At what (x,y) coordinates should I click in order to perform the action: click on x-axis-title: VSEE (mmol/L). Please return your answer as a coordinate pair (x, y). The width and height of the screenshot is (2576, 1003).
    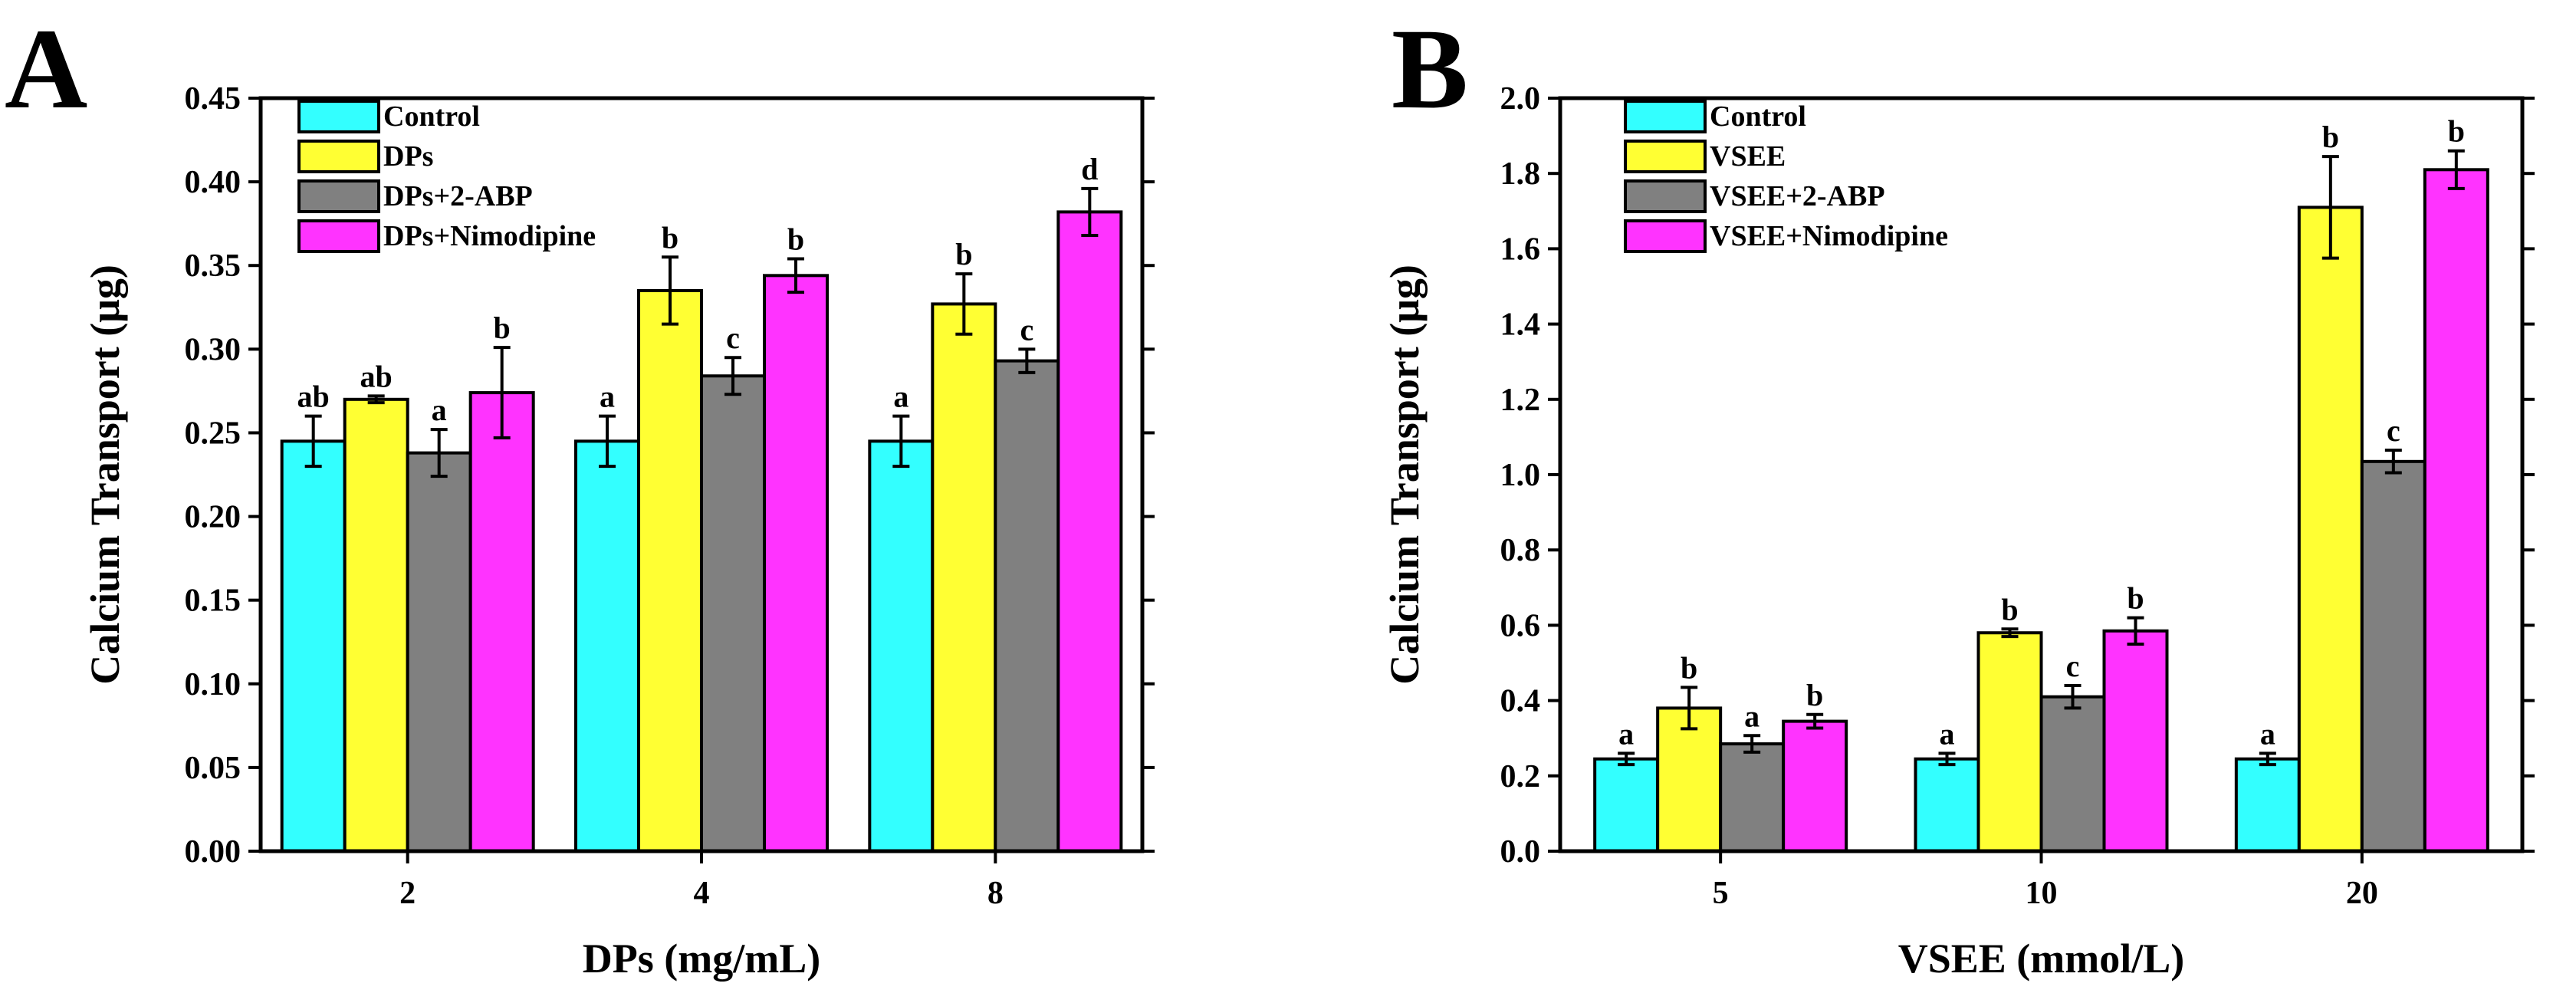
    Looking at the image, I should click on (2042, 959).